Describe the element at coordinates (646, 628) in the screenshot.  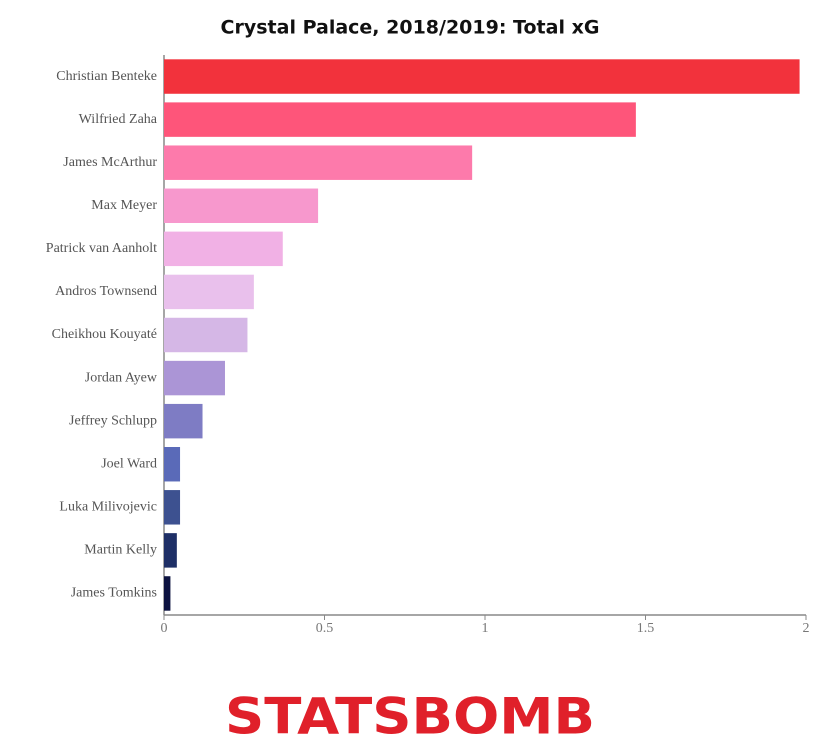
I see `x-tick-label: 1.5` at that location.